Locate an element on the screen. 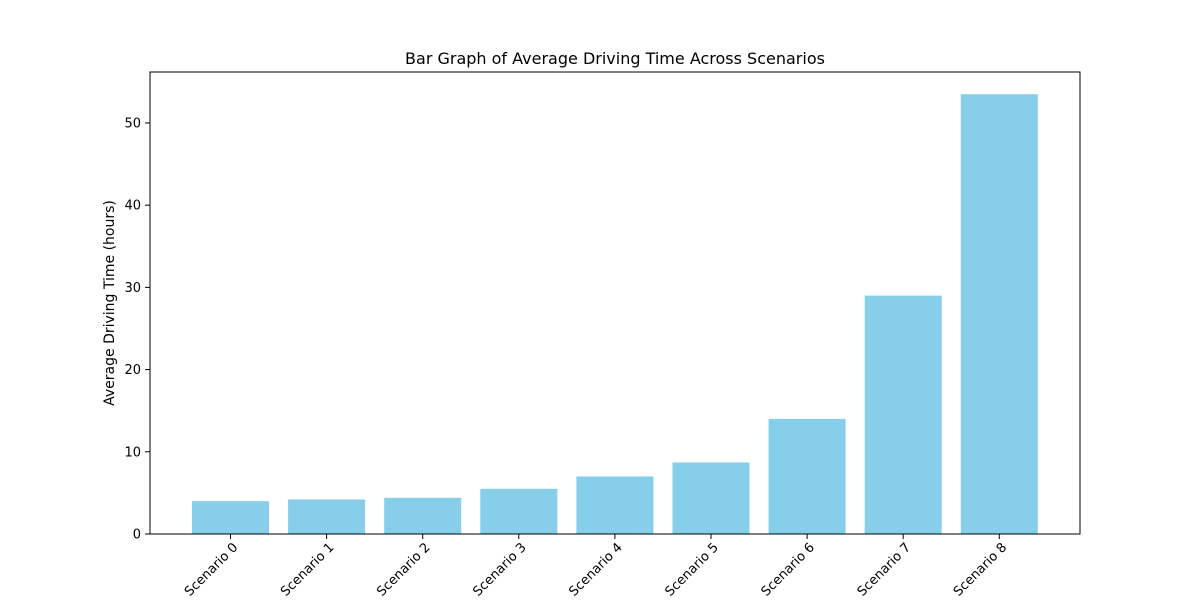 Image resolution: width=1200 pixels, height=604 pixels. x-tick-label: Scenario 7 is located at coordinates (884, 569).